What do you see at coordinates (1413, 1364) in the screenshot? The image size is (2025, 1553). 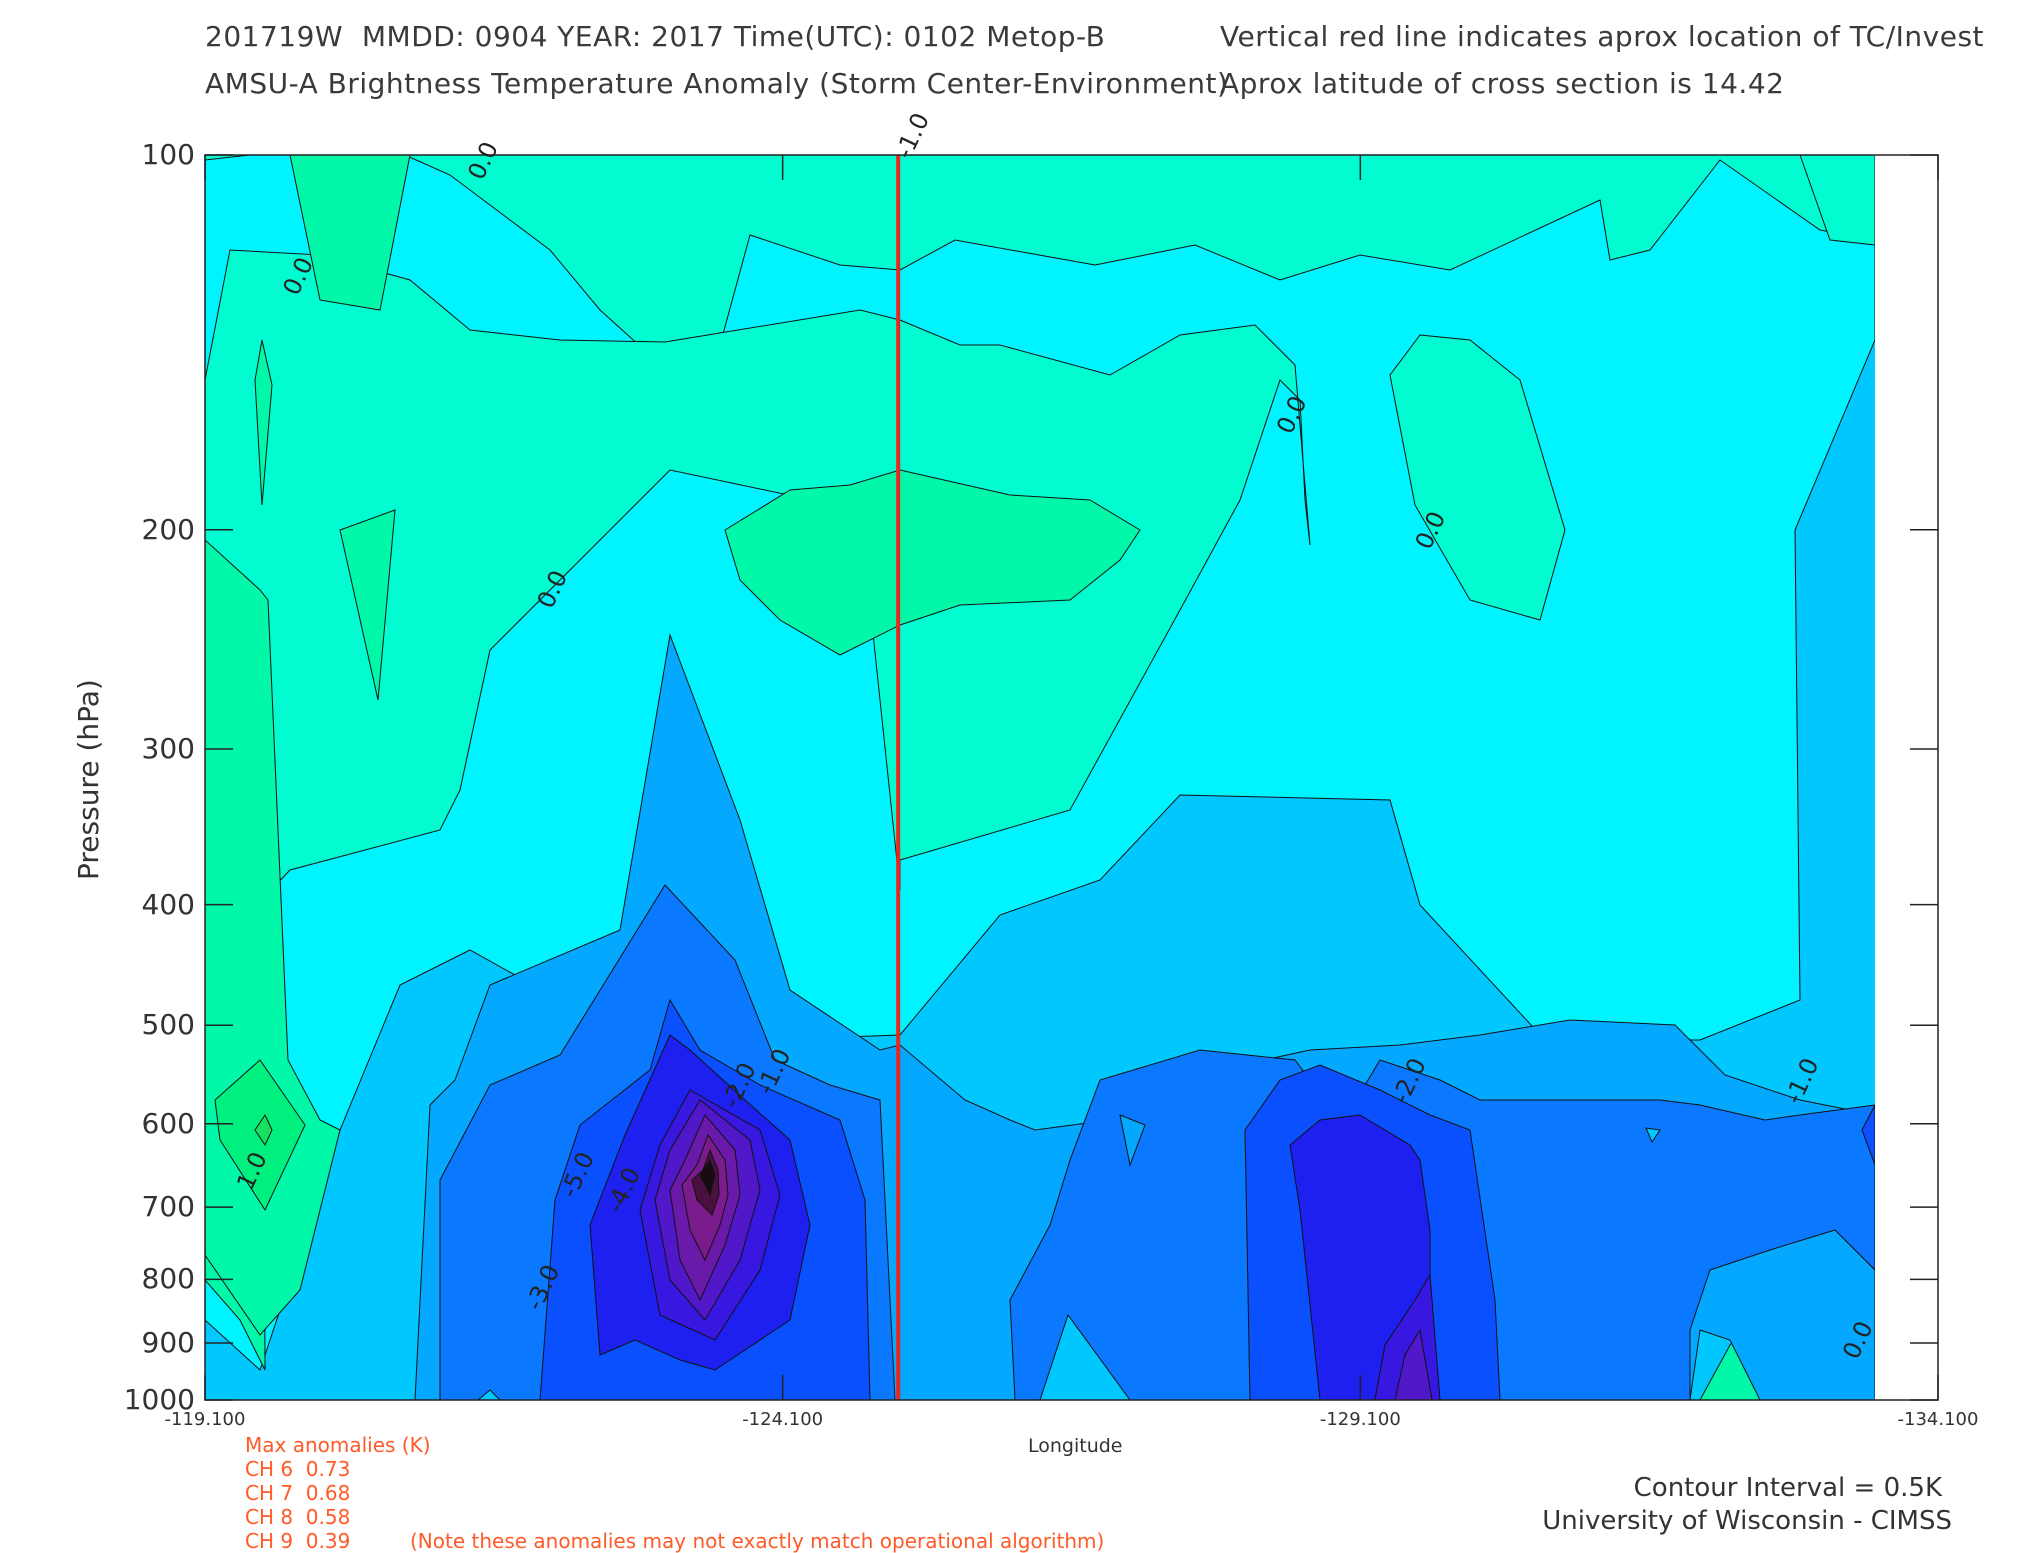 I see `band-neg4-right` at bounding box center [1413, 1364].